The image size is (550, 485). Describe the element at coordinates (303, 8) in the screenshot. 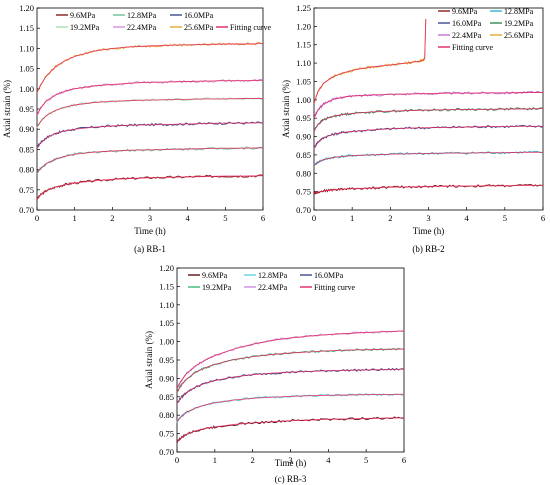

I see `y-tick-label: 1.25` at that location.